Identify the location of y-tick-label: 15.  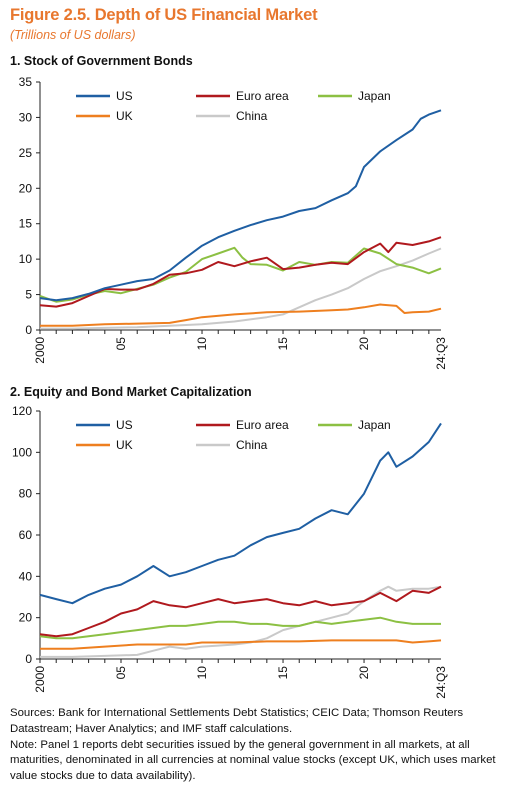
(26, 224).